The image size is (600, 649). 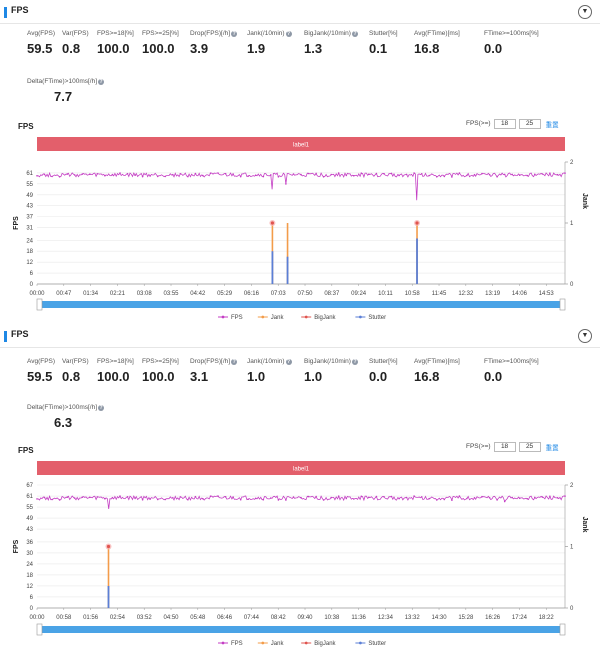 What do you see at coordinates (26, 126) in the screenshot?
I see `chart-title: FPS` at bounding box center [26, 126].